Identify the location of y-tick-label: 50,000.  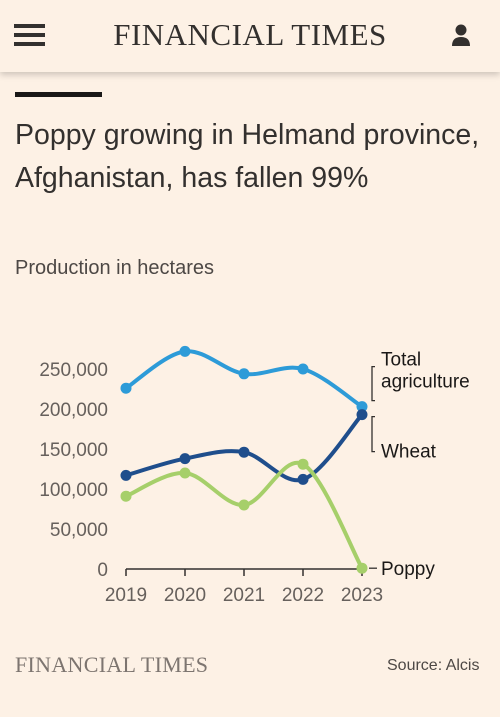
(79, 530).